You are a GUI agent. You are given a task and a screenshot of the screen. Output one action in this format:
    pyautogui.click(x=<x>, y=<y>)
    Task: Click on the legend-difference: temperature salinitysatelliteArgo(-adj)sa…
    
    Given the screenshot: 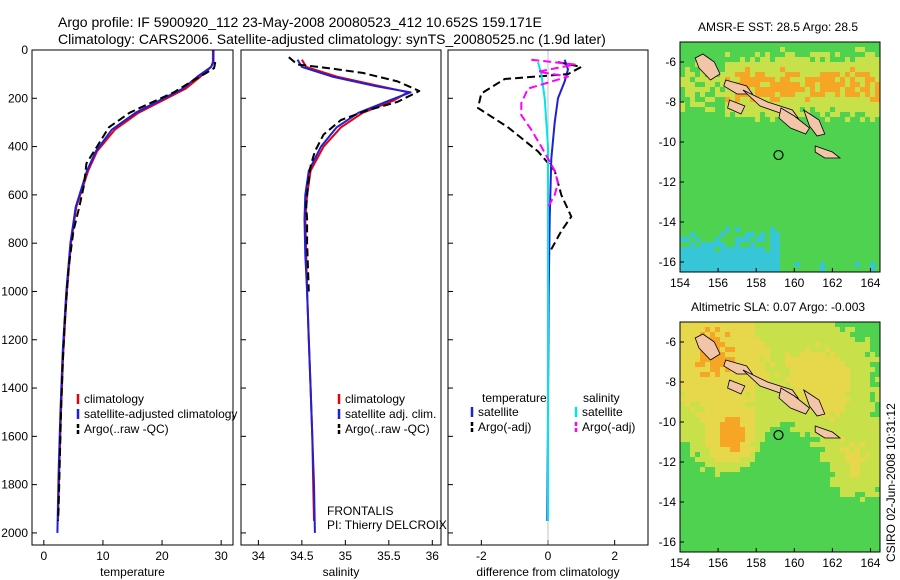 What is the action you would take?
    pyautogui.click(x=552, y=412)
    